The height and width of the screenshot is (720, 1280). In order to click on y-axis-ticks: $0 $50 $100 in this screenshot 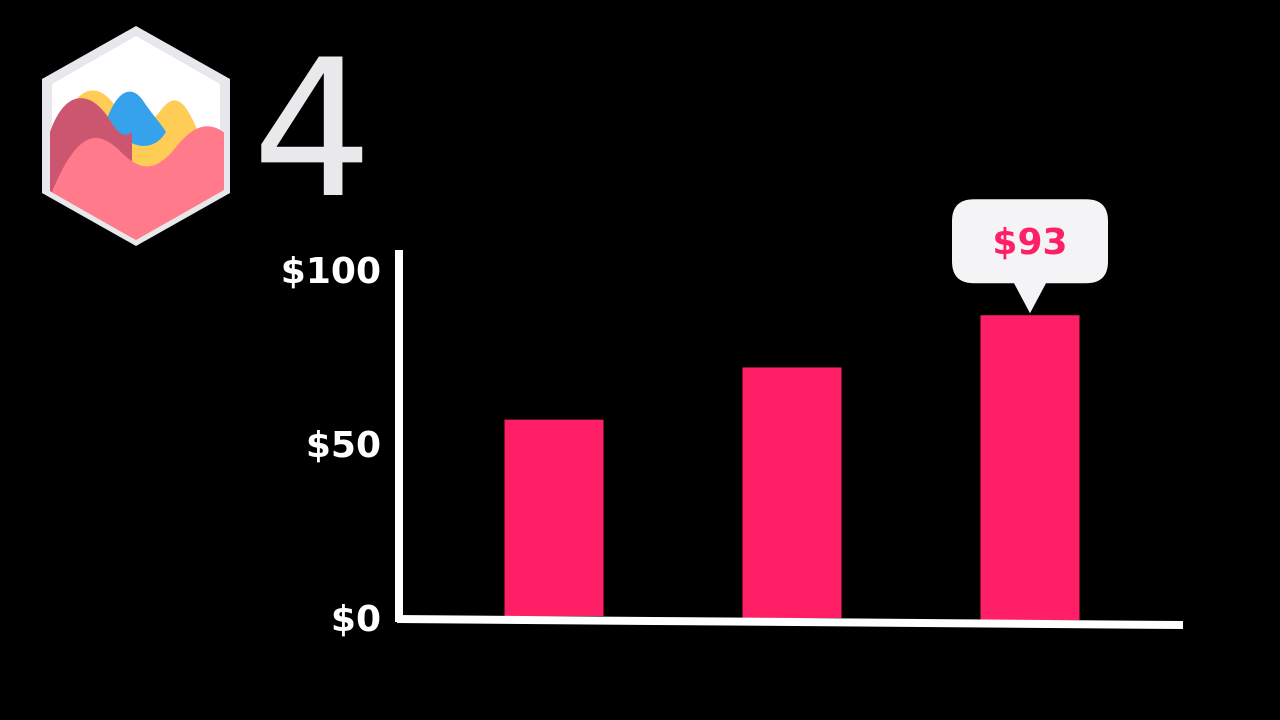, I will do `click(331, 445)`.